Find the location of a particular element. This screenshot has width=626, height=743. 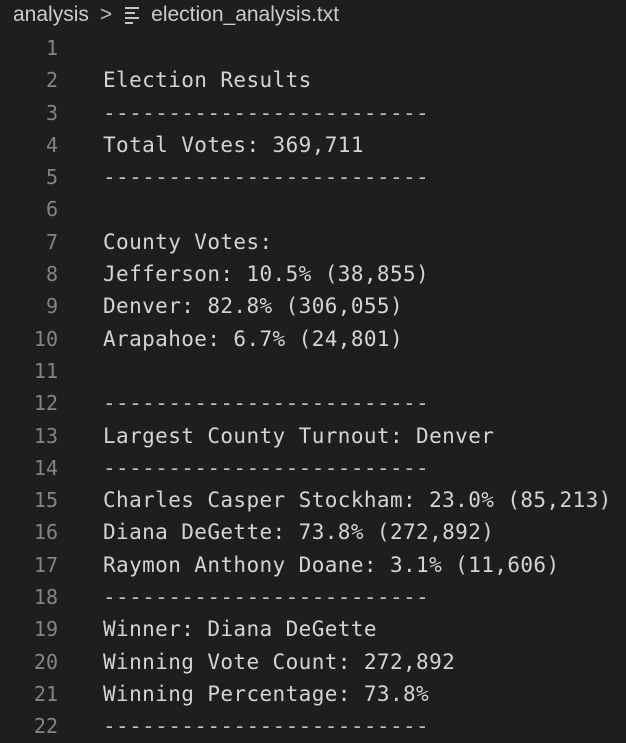

line-text: Election Results is located at coordinates (207, 80).